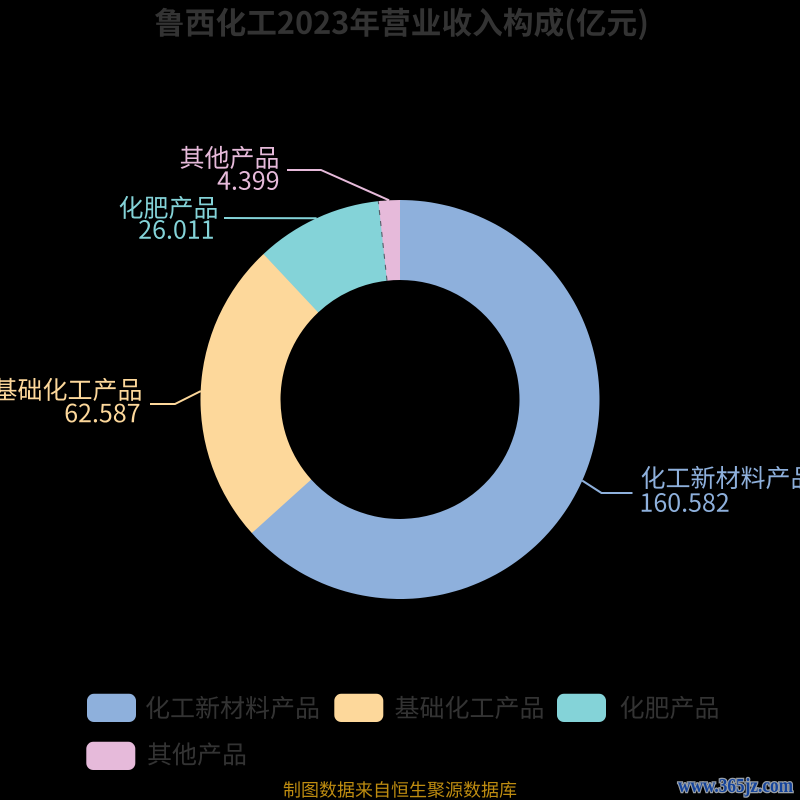 The width and height of the screenshot is (800, 800). What do you see at coordinates (735, 786) in the screenshot?
I see `svg-text: www.365jz.com` at bounding box center [735, 786].